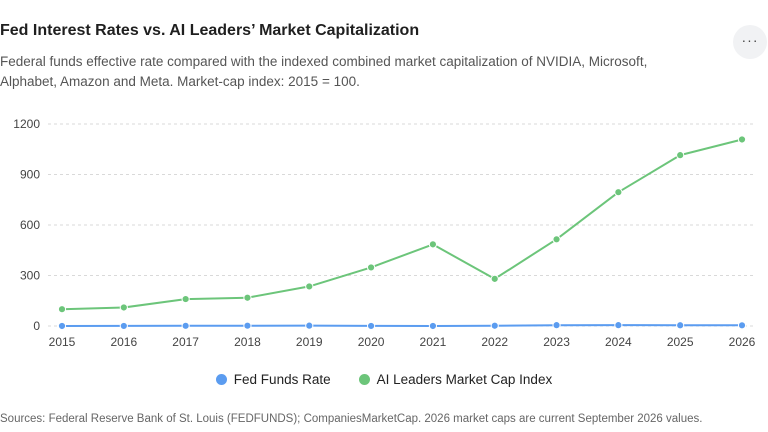 The width and height of the screenshot is (768, 432). What do you see at coordinates (371, 342) in the screenshot?
I see `x-tick-label-2020: 2020` at bounding box center [371, 342].